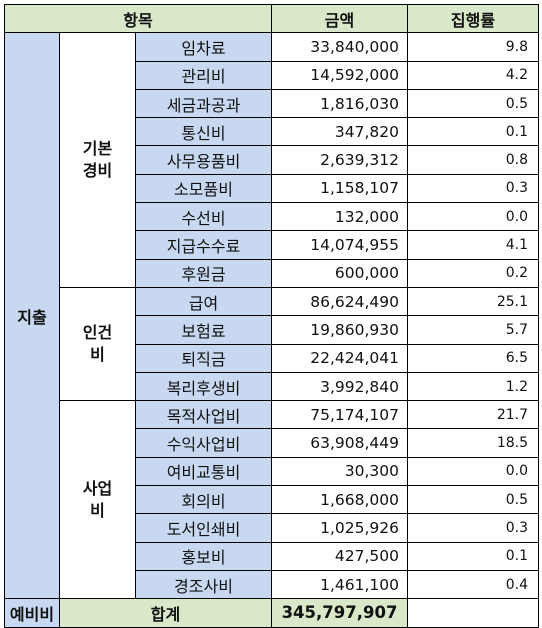 The height and width of the screenshot is (628, 542). I want to click on item-amount: 1,816,030, so click(339, 103).